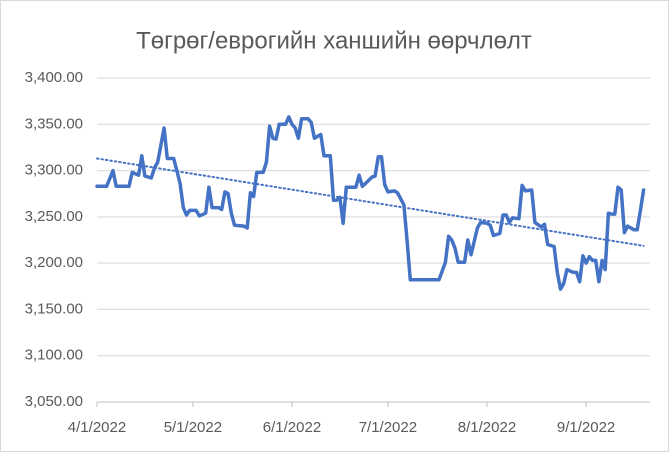 Image resolution: width=669 pixels, height=452 pixels. I want to click on y-tick-label: 3,250.00, so click(54, 216).